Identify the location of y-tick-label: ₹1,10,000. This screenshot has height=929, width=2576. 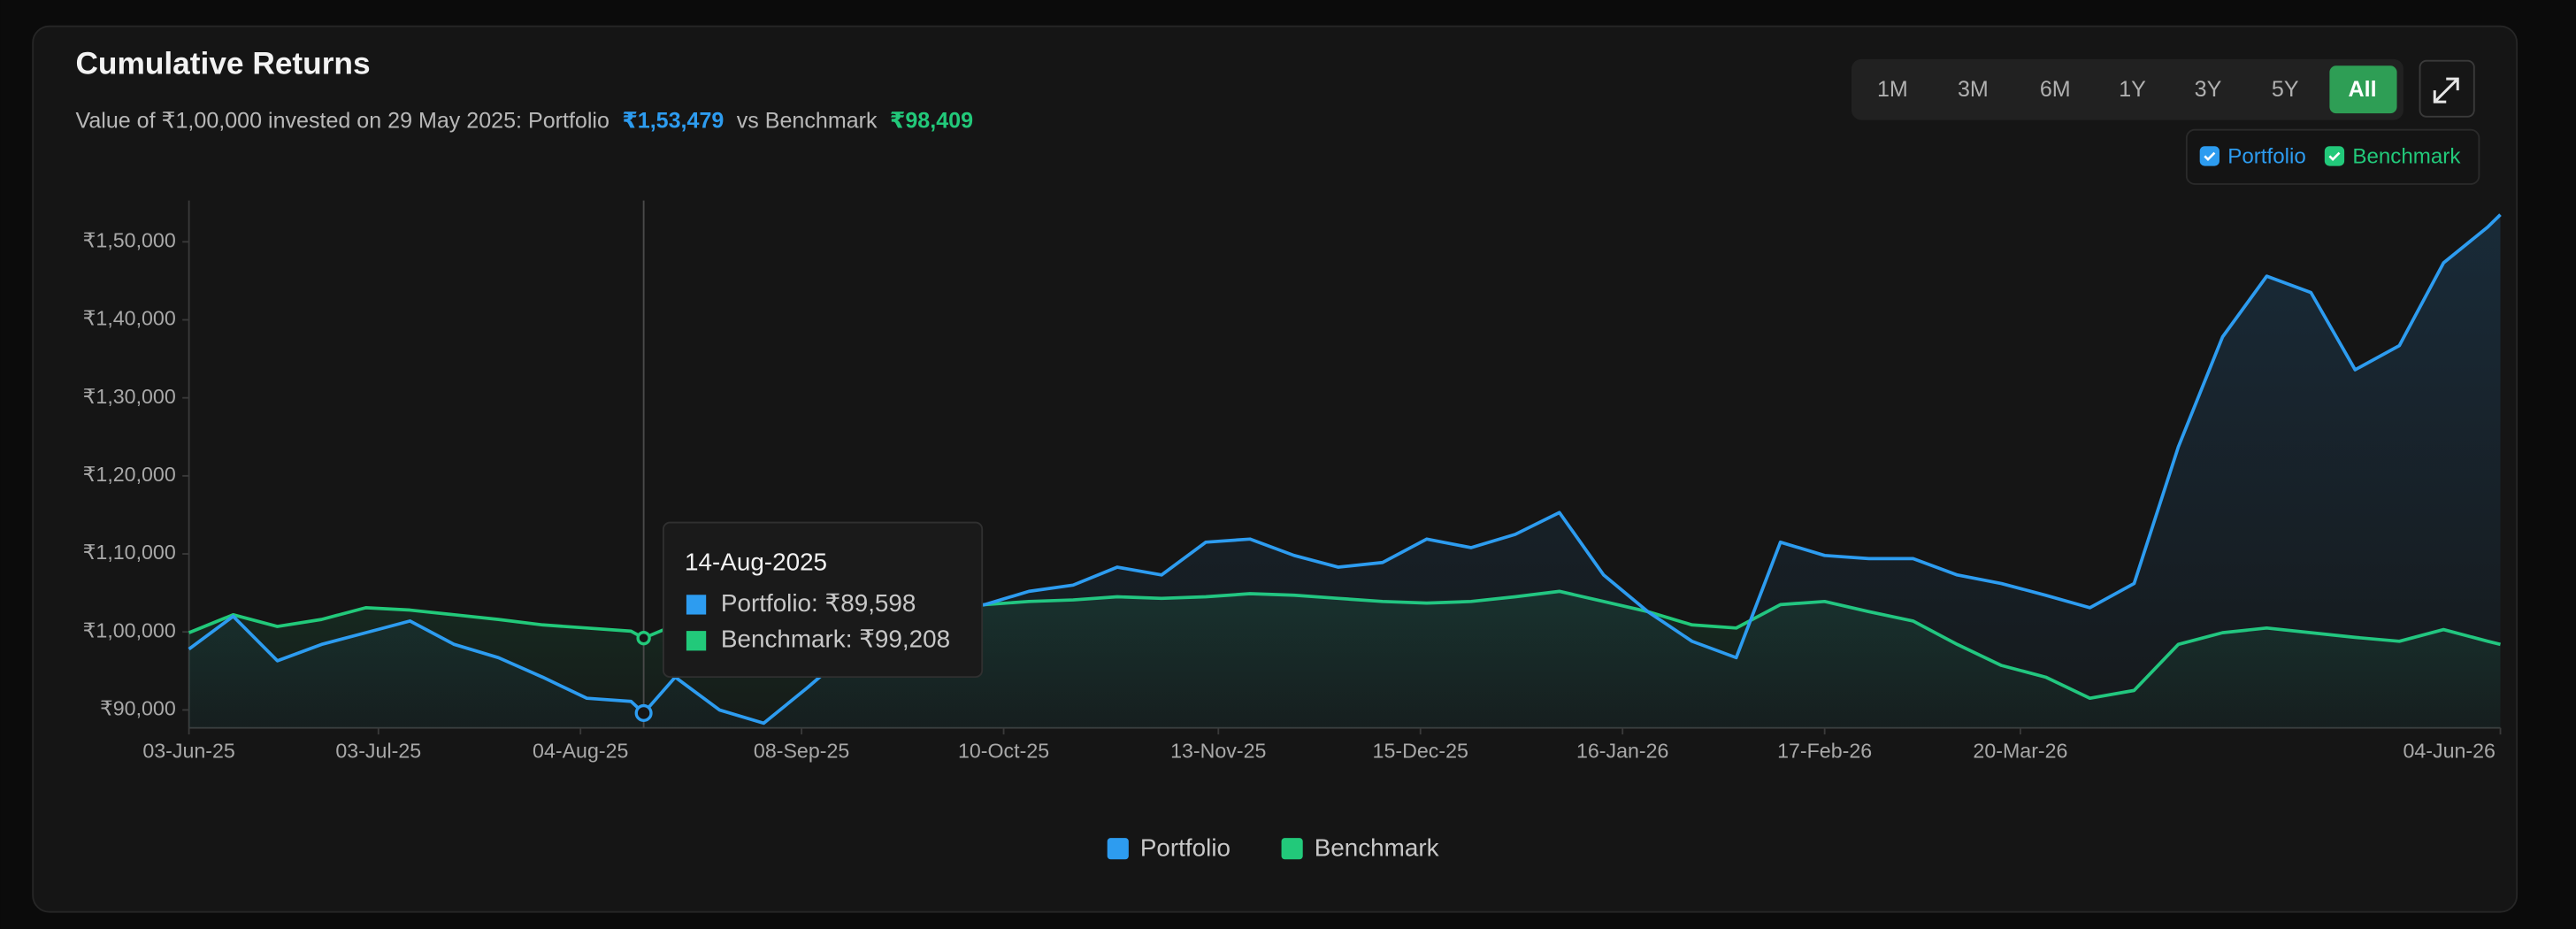
(129, 552).